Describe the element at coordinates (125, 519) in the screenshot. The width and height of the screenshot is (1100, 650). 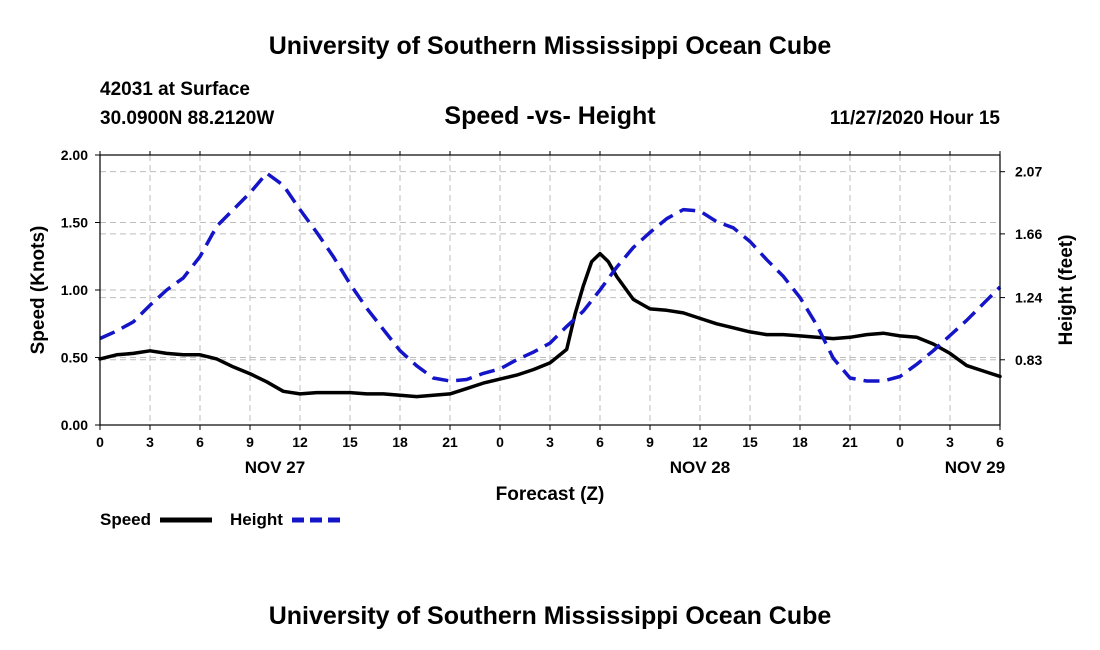
I see `legend-speed-label: Speed` at that location.